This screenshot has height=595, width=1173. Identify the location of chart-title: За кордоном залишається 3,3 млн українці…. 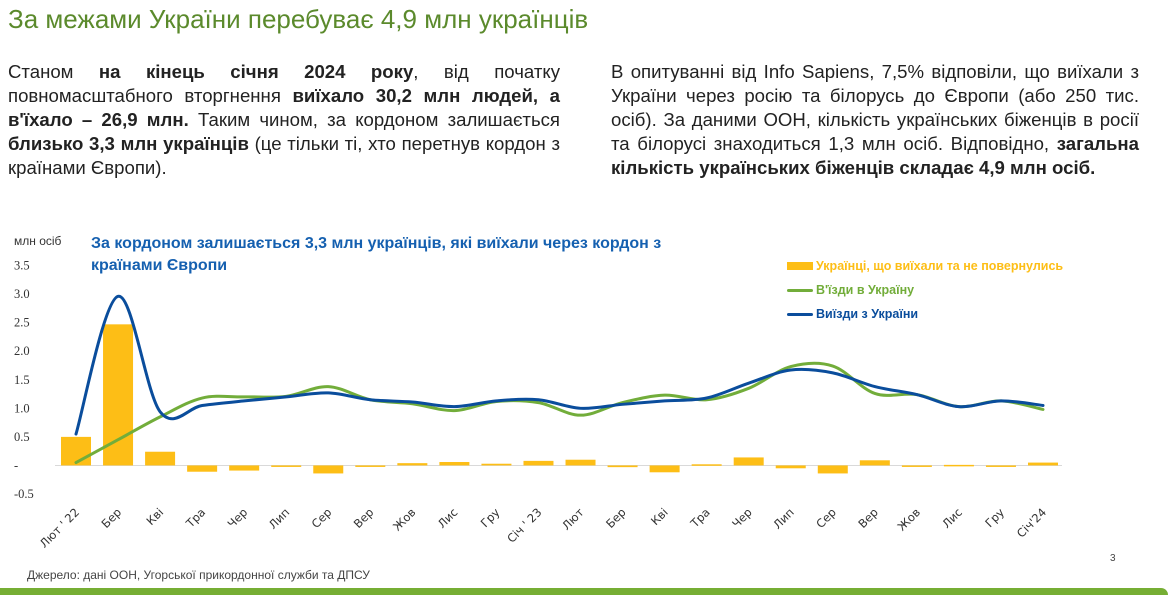
(376, 254).